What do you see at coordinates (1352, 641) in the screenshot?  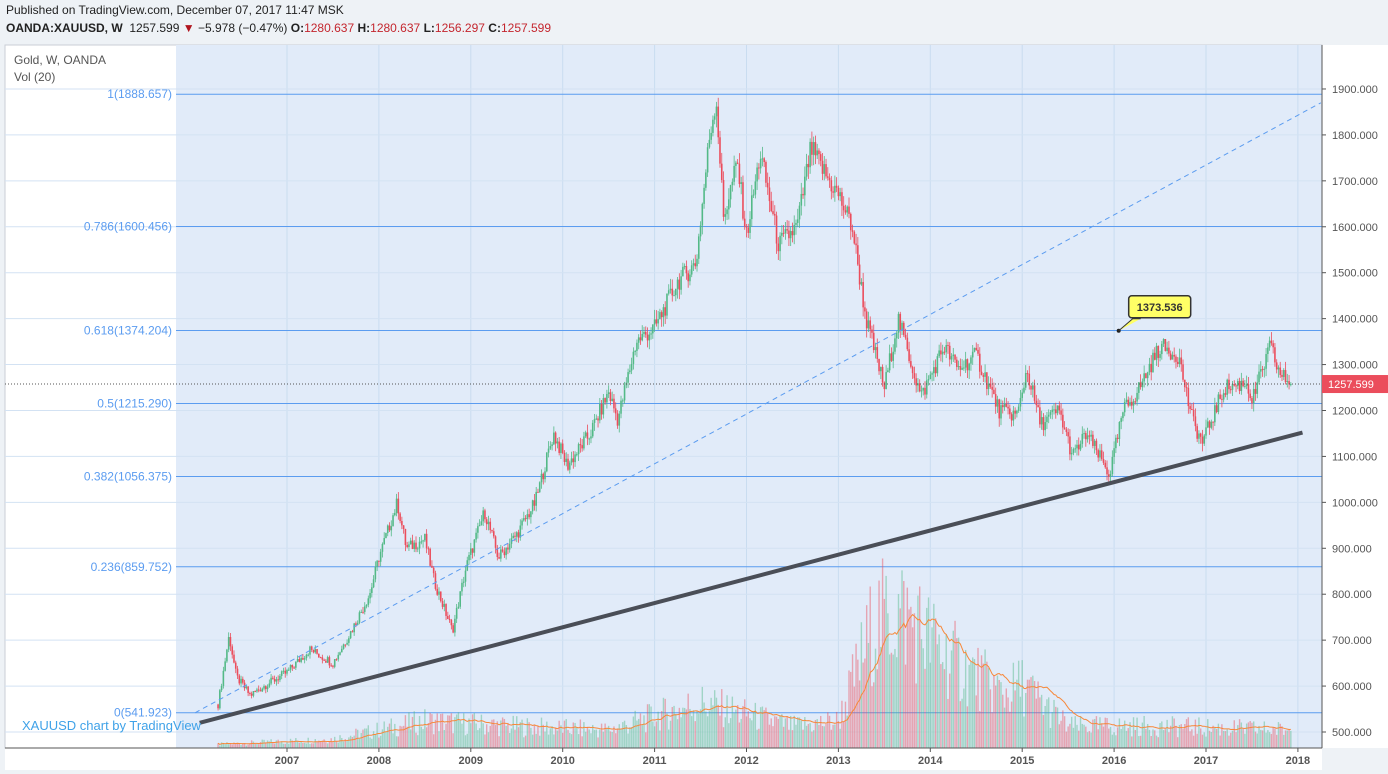 I see `y-tick-label: 700.000` at bounding box center [1352, 641].